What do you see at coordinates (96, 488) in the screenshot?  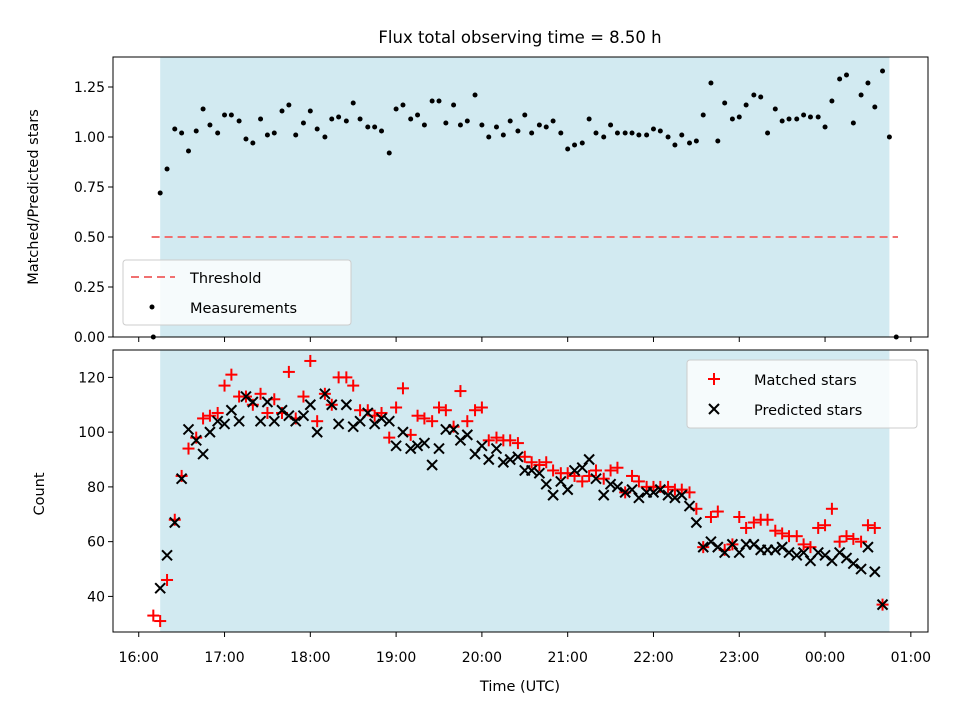 I see `y-tick-label: 80` at bounding box center [96, 488].